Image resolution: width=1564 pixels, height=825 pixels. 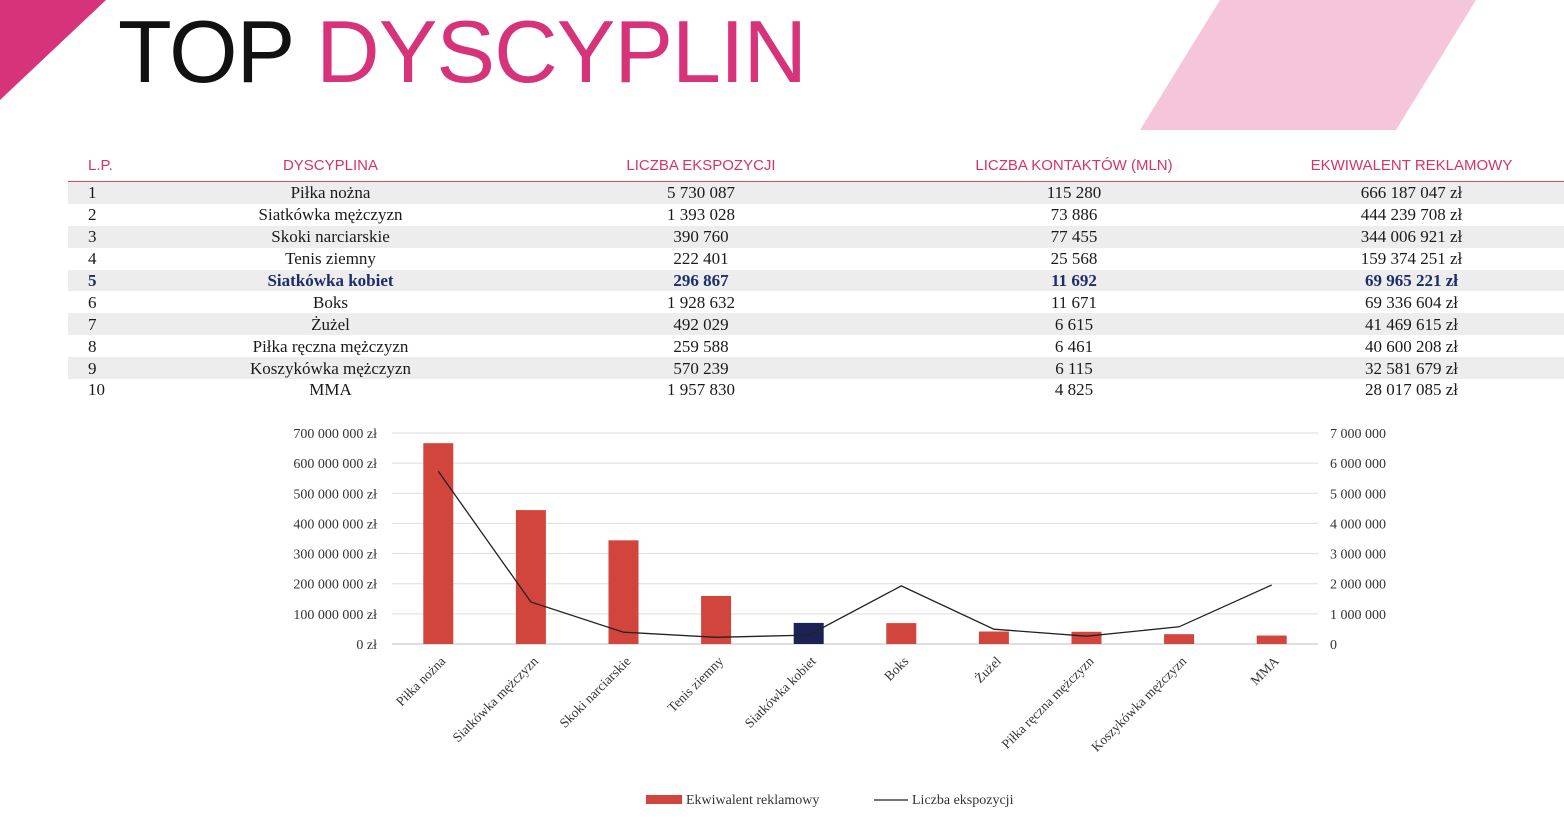 What do you see at coordinates (780, 691) in the screenshot?
I see `x-category-label: Siatkówka kobiet` at bounding box center [780, 691].